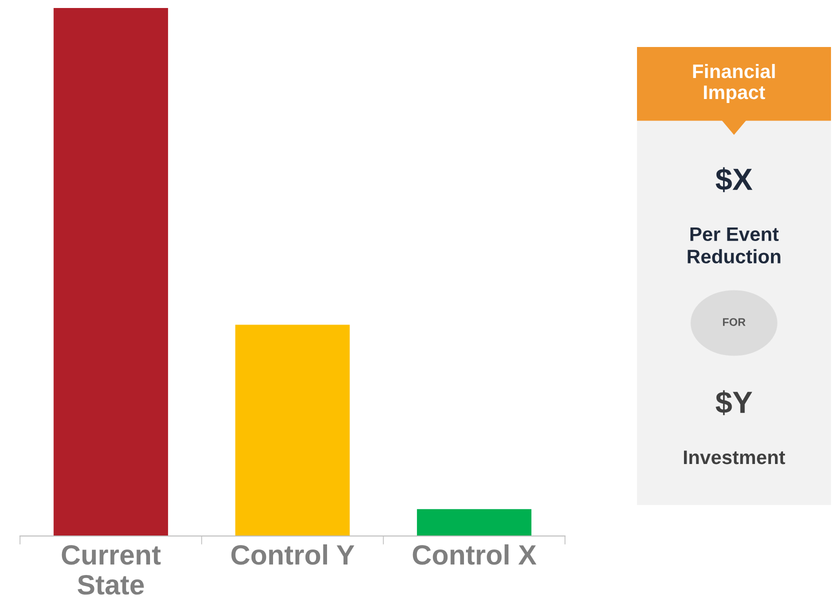 The height and width of the screenshot is (614, 833). I want to click on text: FOR, so click(734, 322).